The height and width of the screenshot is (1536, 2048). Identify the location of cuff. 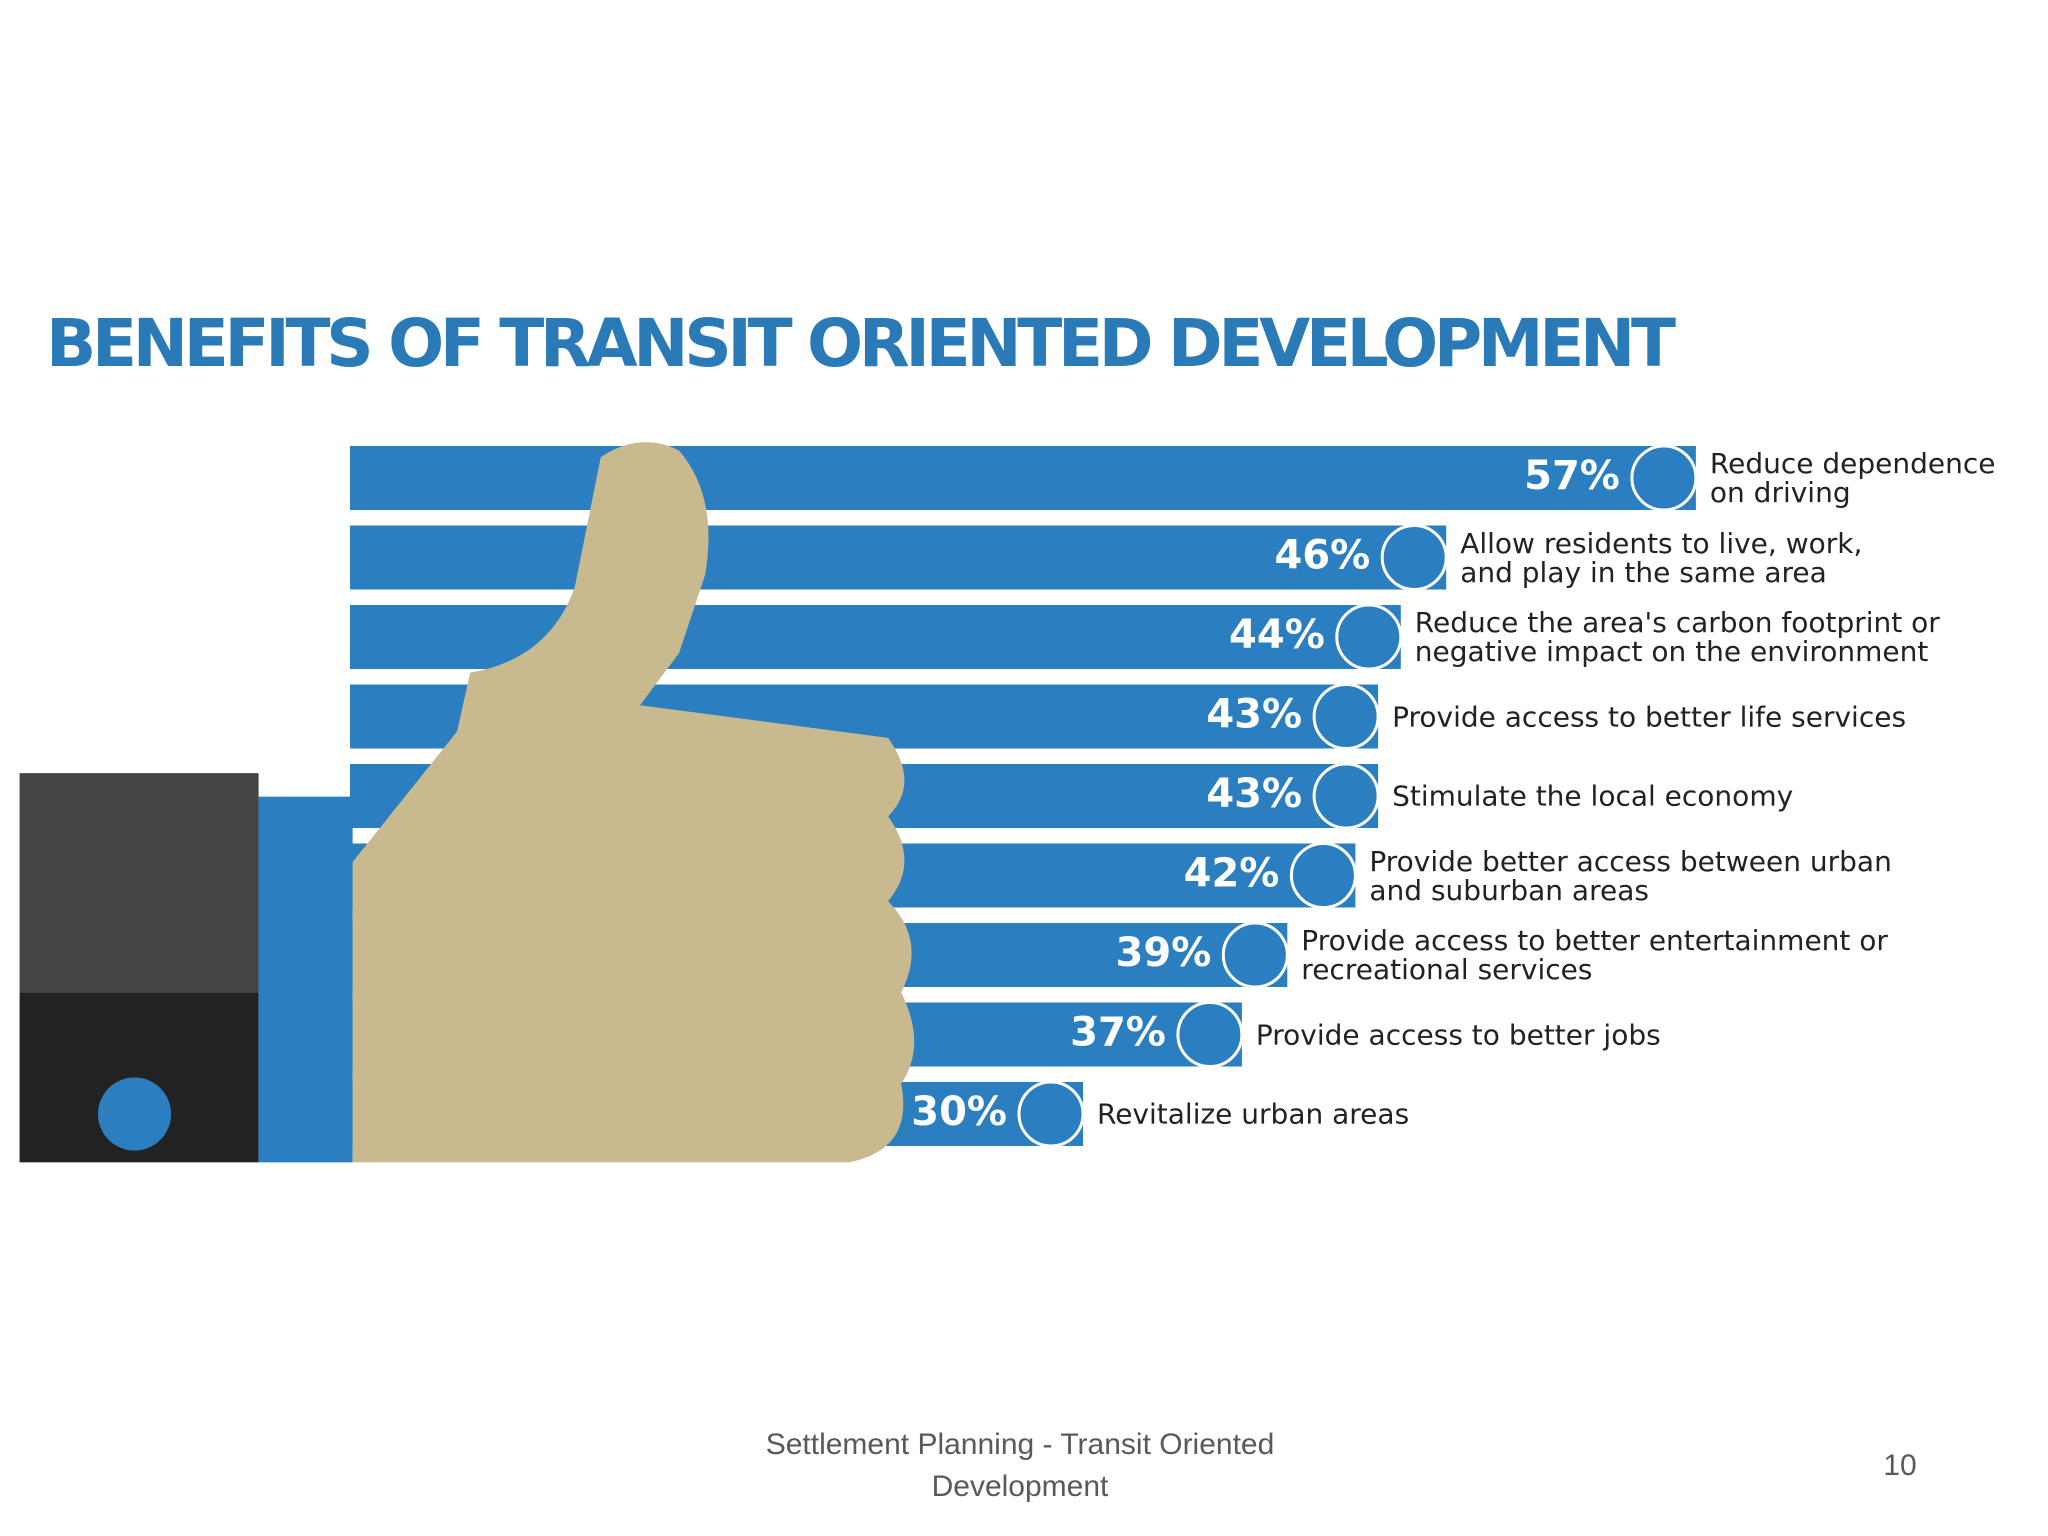
(305, 979).